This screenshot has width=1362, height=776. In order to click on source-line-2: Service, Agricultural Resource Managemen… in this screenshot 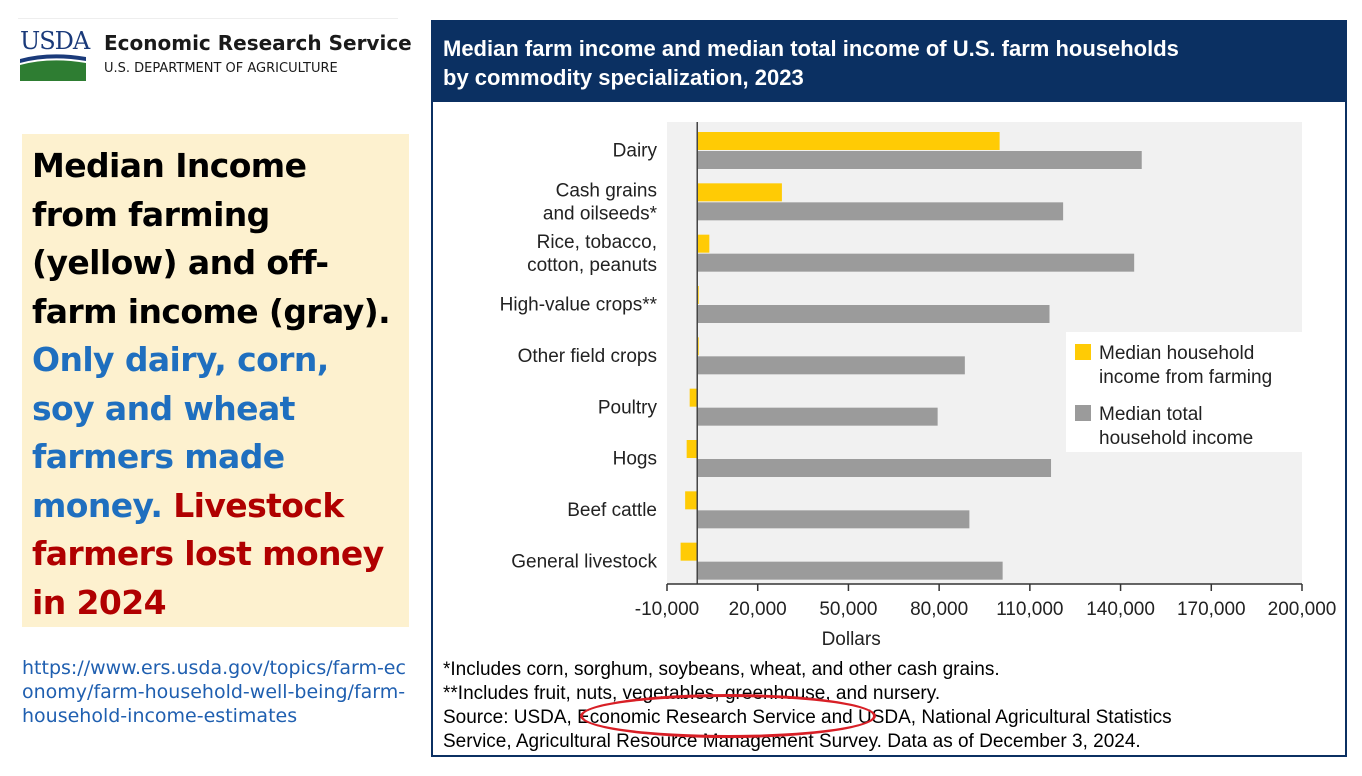, I will do `click(792, 741)`.